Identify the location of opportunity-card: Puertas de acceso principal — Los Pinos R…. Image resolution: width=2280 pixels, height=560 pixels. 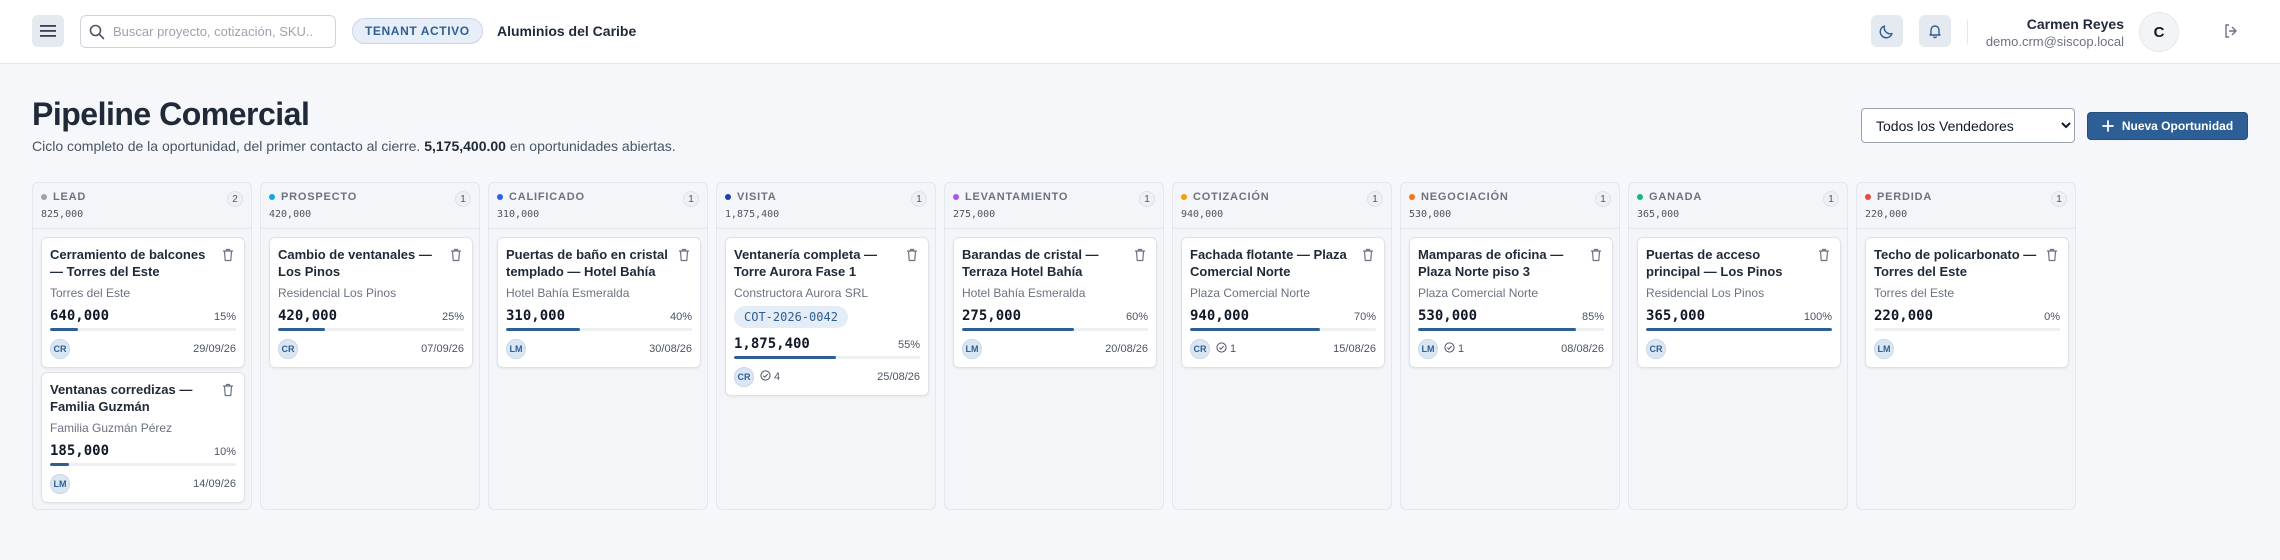
(1739, 302).